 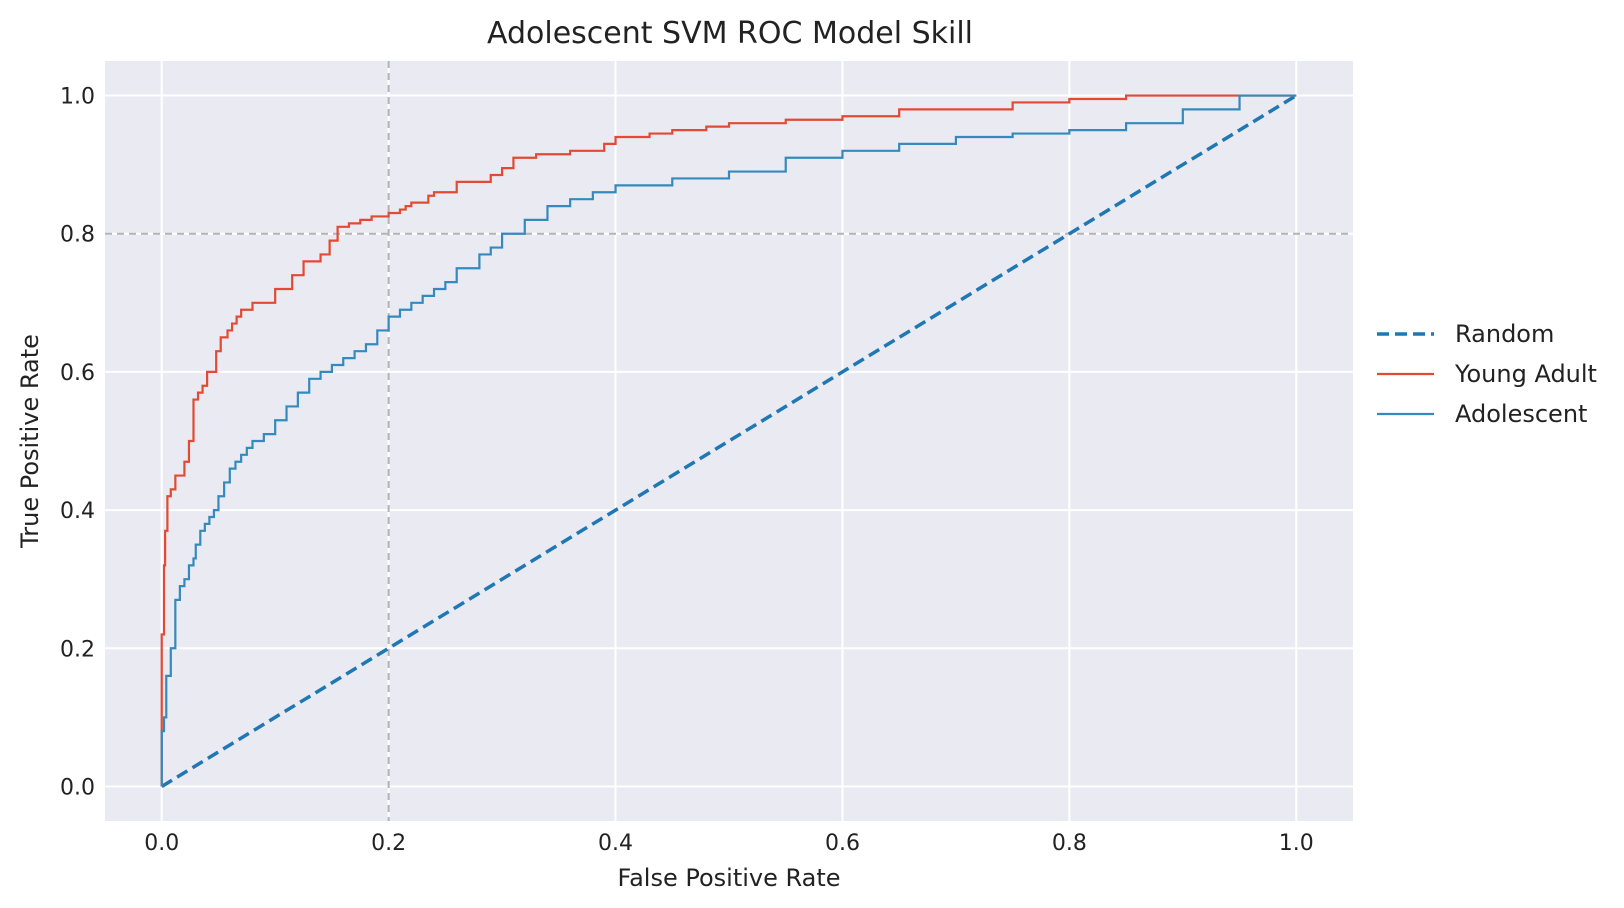 I want to click on x-tick-label: 0.6, so click(x=842, y=843).